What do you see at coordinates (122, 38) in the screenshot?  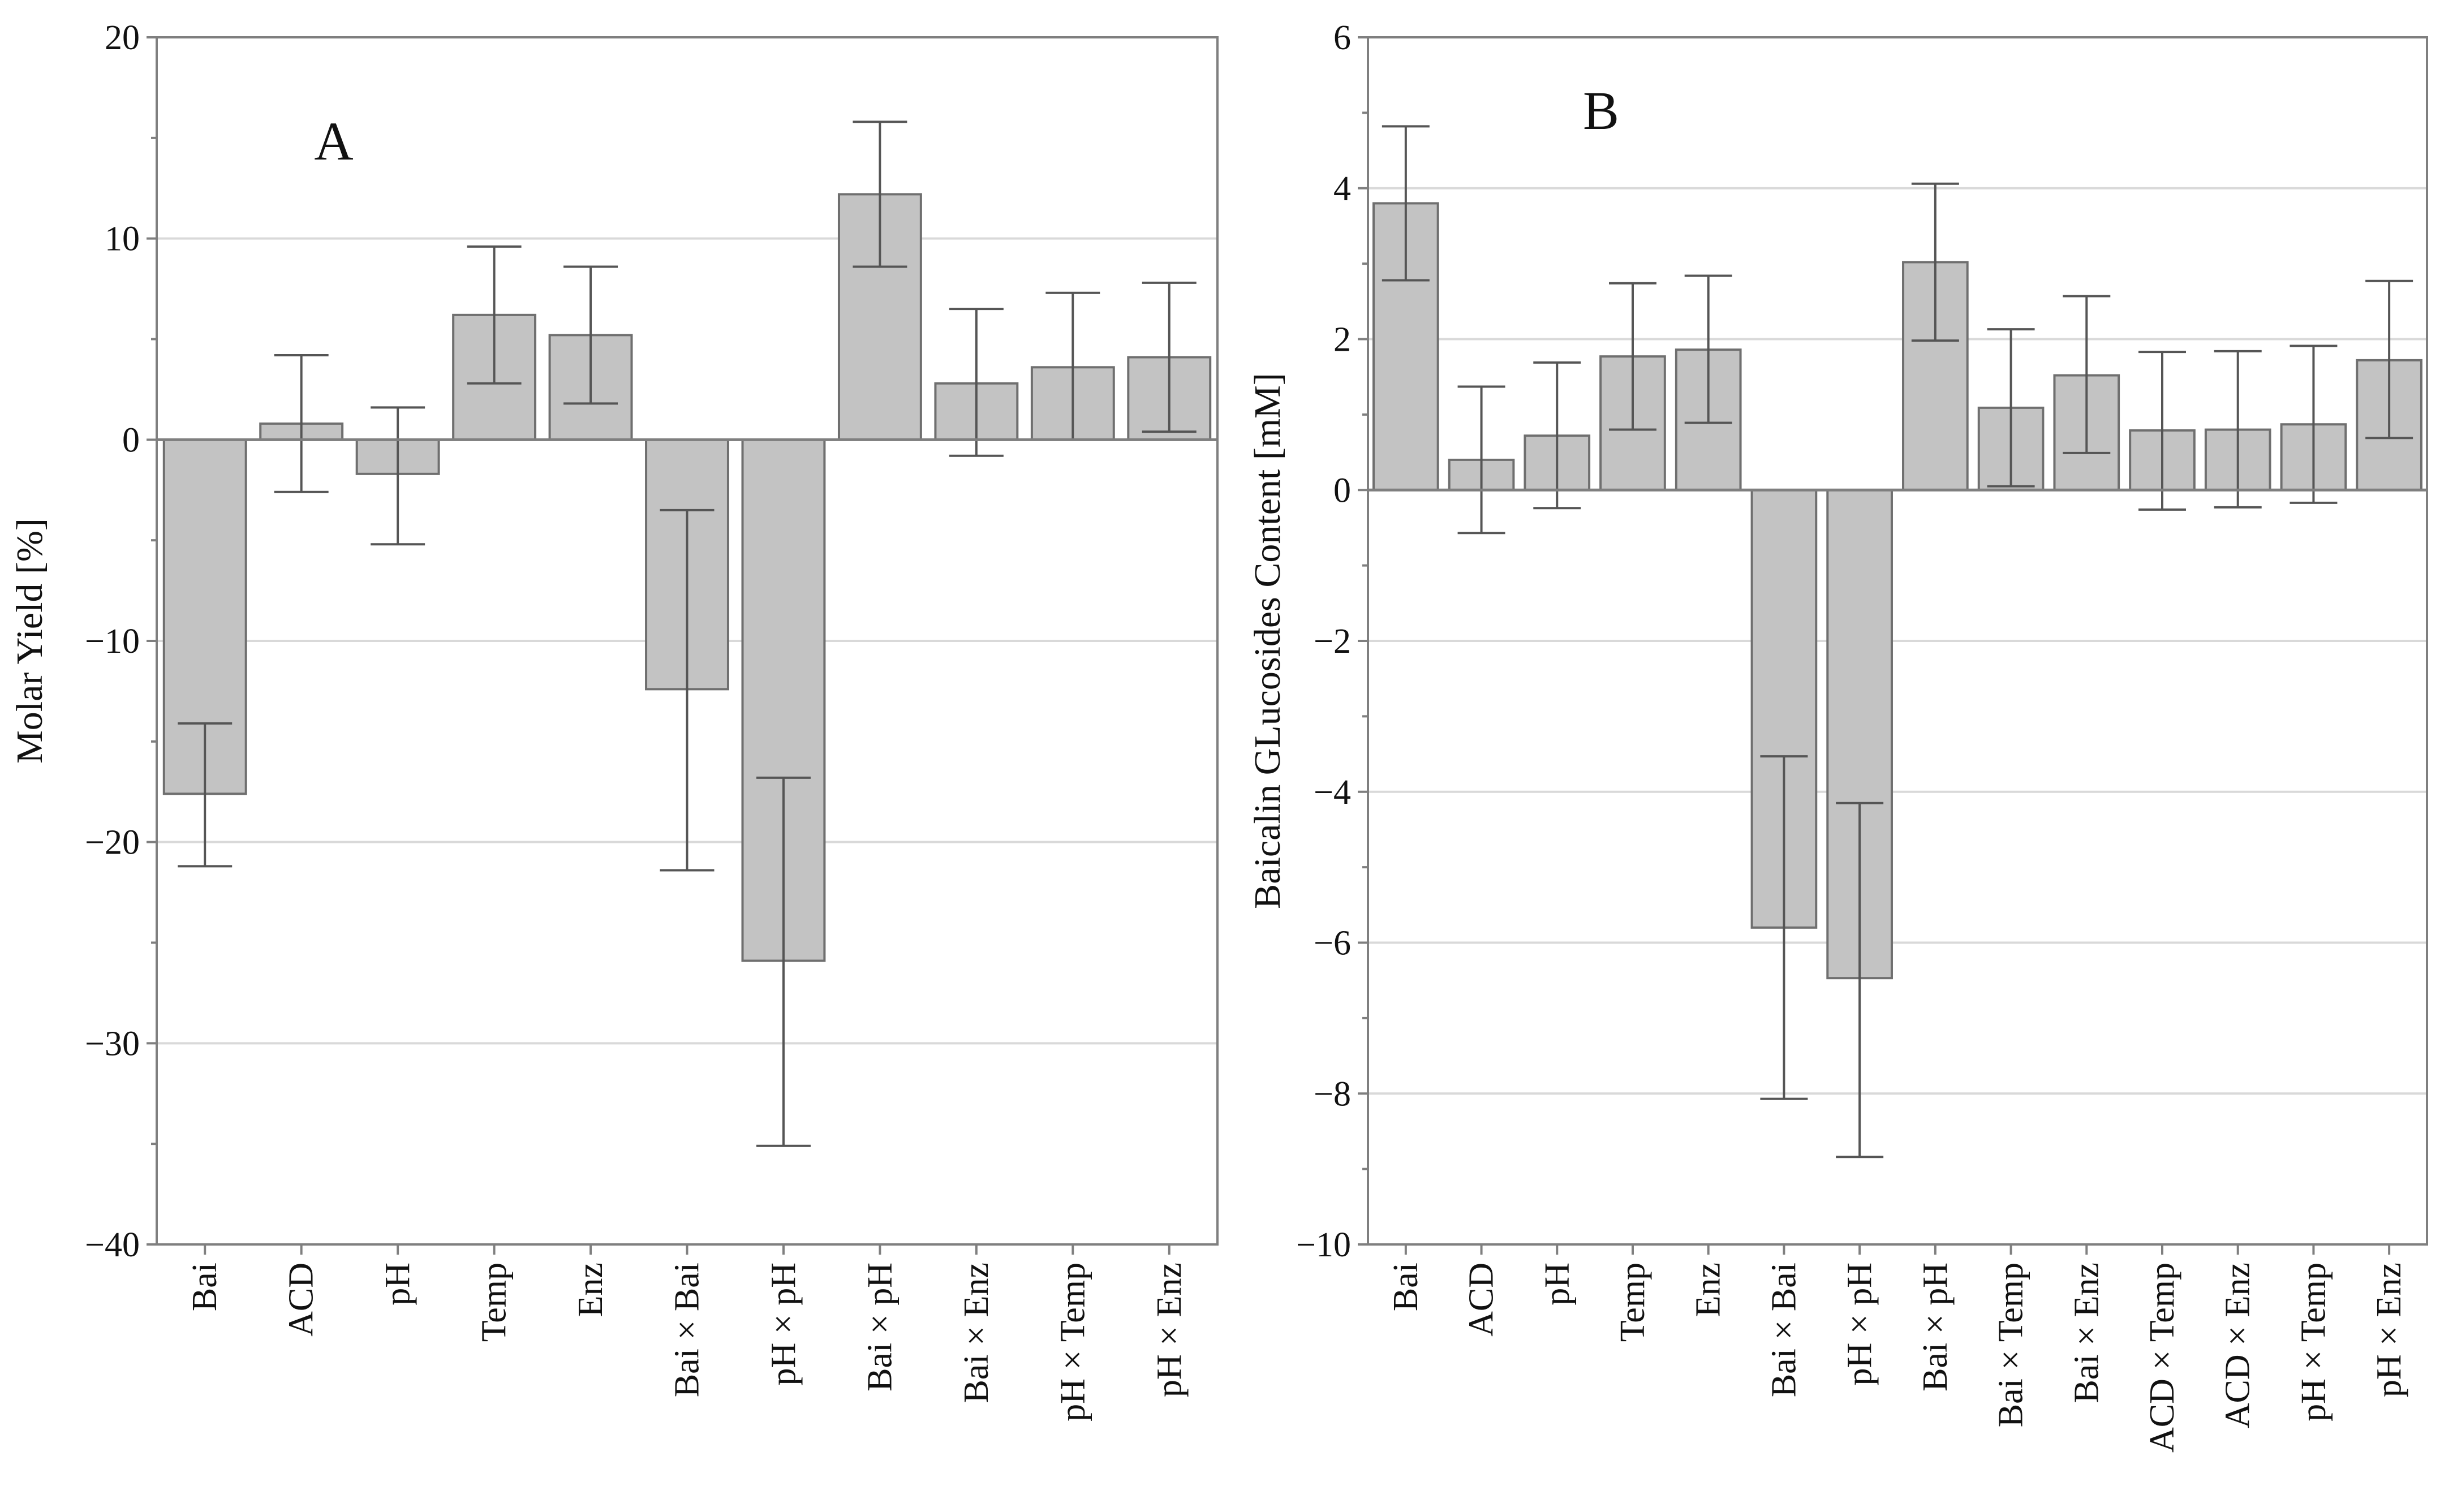 I see `y-tick-label: 20` at bounding box center [122, 38].